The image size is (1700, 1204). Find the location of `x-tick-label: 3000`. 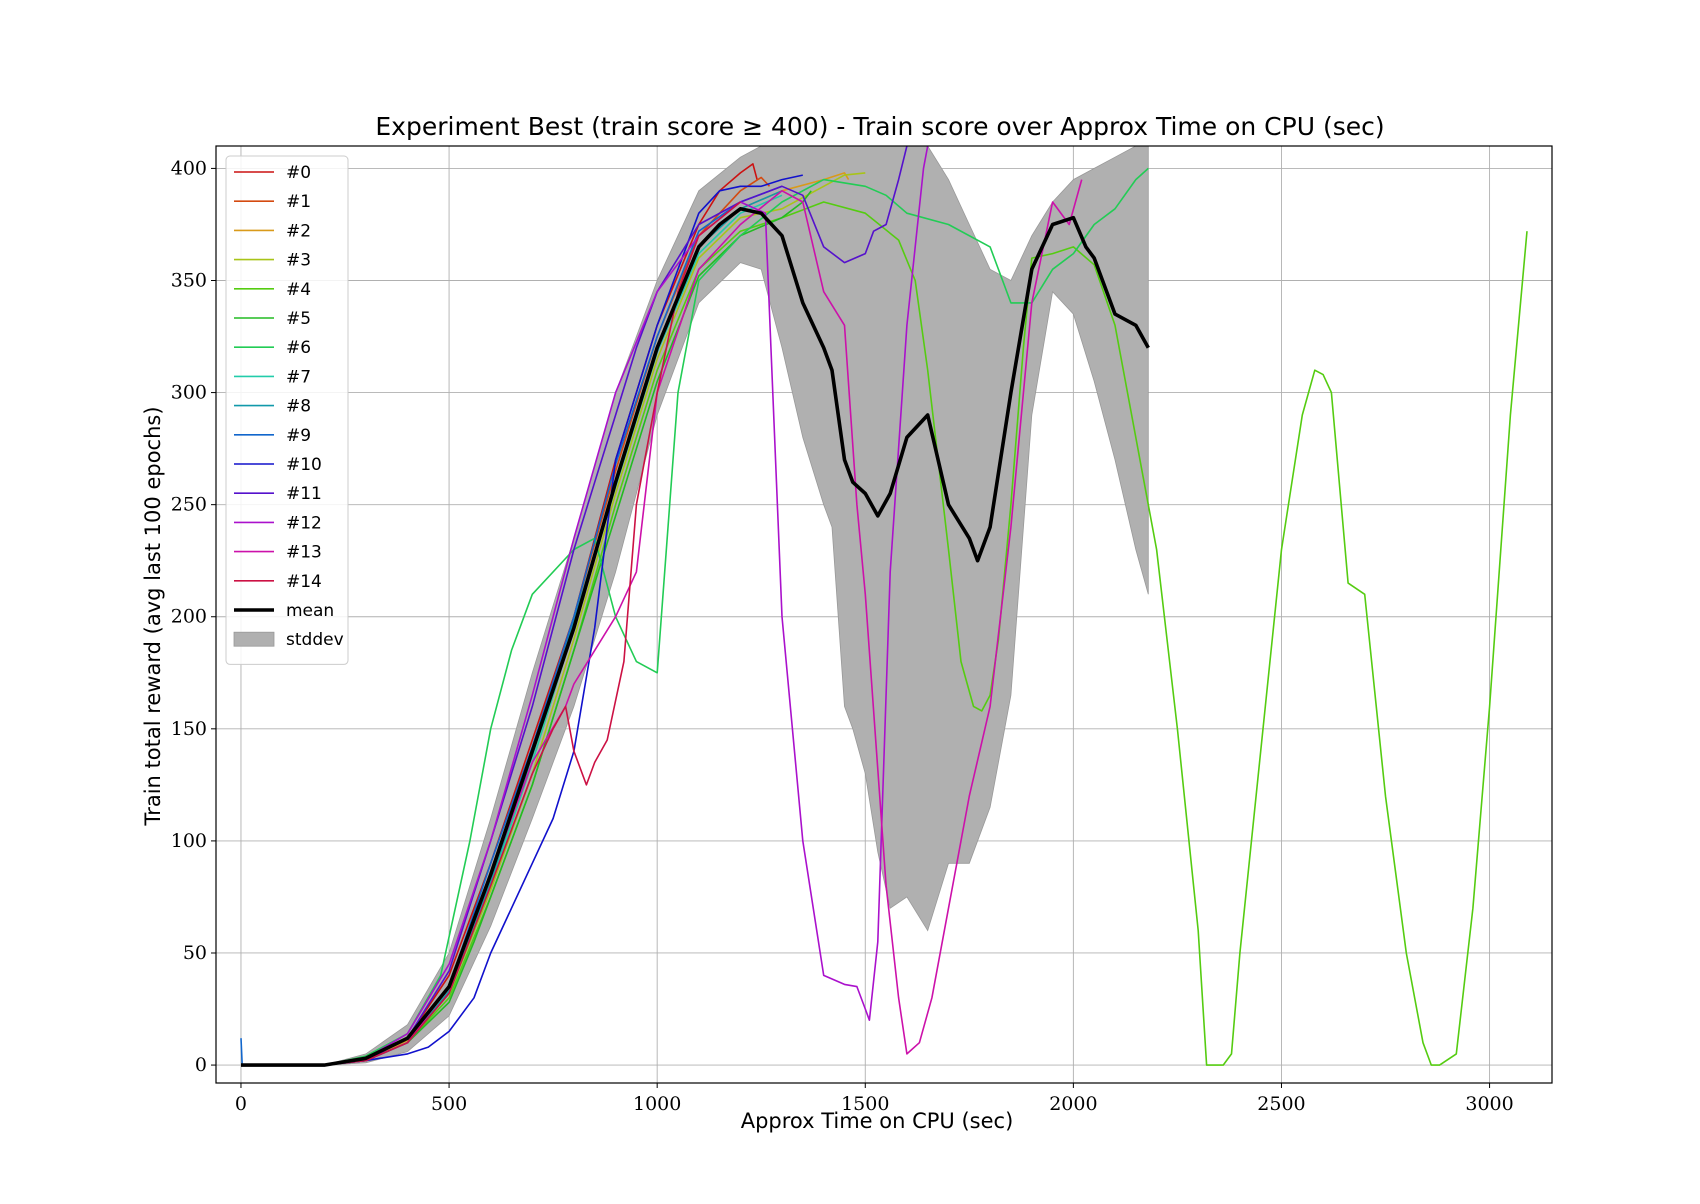

x-tick-label: 3000 is located at coordinates (1489, 1104).